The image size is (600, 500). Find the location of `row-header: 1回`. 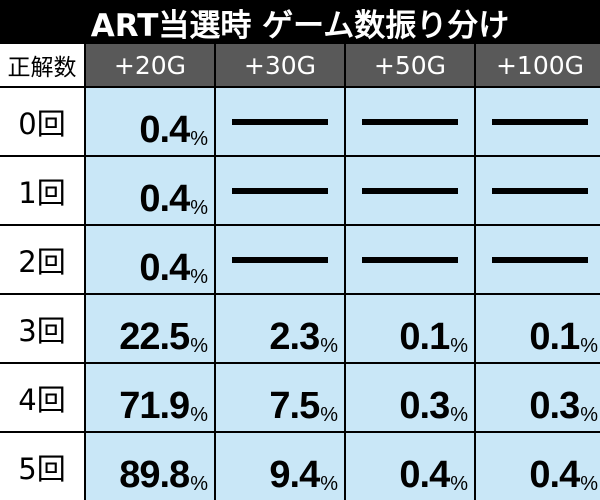

row-header: 1回 is located at coordinates (42, 190).